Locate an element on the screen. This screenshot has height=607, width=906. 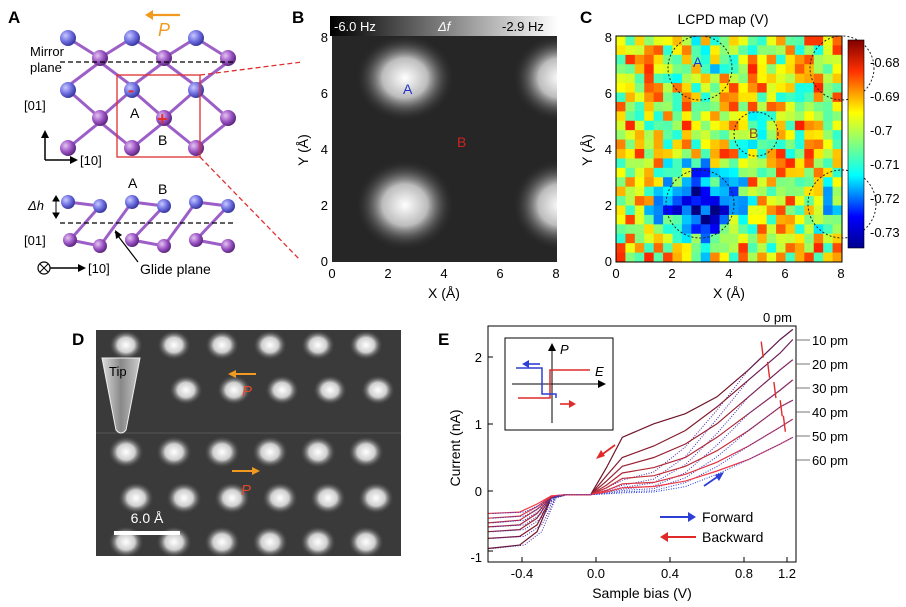
c-xtick-2: 4 is located at coordinates (728, 273).